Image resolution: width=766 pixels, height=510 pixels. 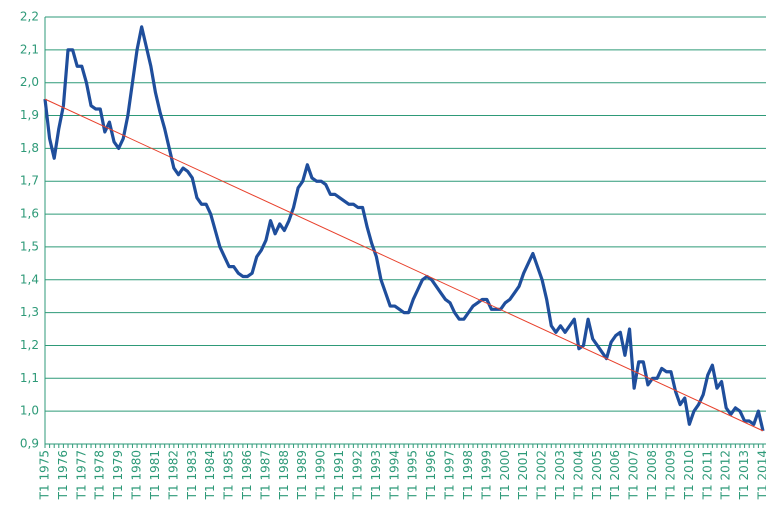 I want to click on y-tick-label: 1,6, so click(x=29, y=214).